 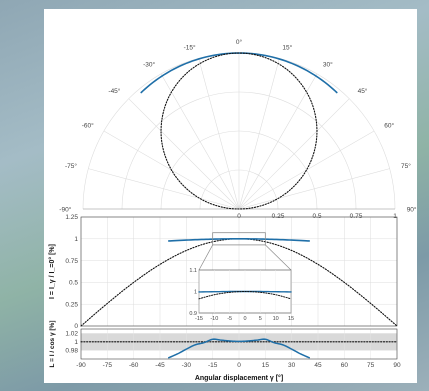 I want to click on zoom-connector-left, so click(x=205, y=257).